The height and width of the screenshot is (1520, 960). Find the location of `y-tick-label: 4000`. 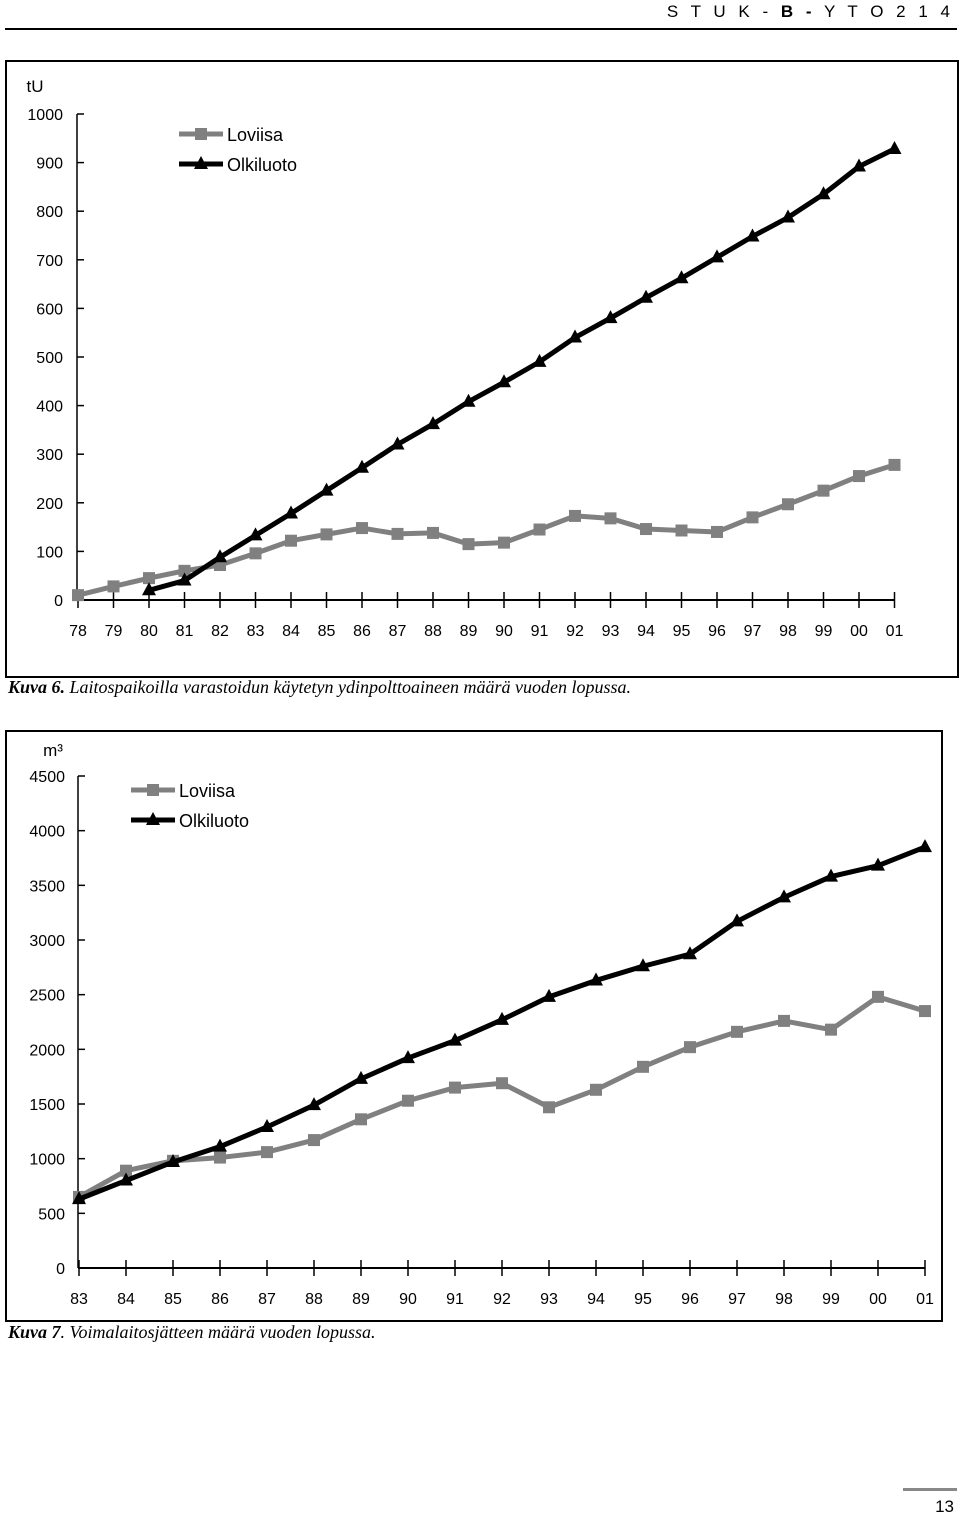

y-tick-label: 4000 is located at coordinates (47, 832).